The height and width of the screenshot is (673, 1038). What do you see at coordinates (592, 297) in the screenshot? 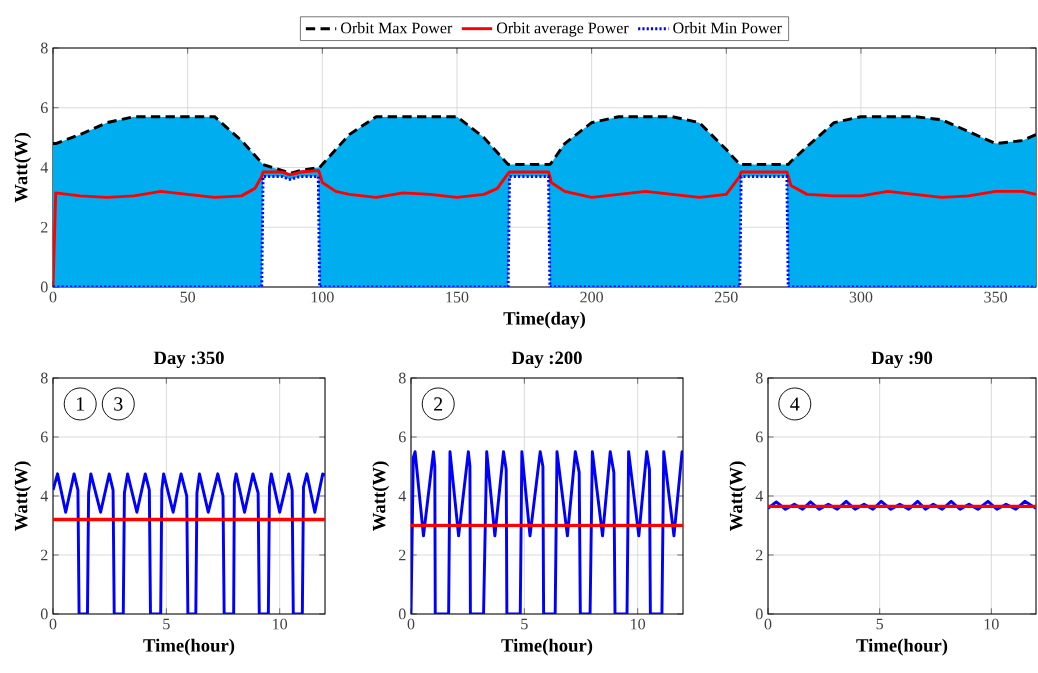
I see `x-tick-label: 200` at bounding box center [592, 297].